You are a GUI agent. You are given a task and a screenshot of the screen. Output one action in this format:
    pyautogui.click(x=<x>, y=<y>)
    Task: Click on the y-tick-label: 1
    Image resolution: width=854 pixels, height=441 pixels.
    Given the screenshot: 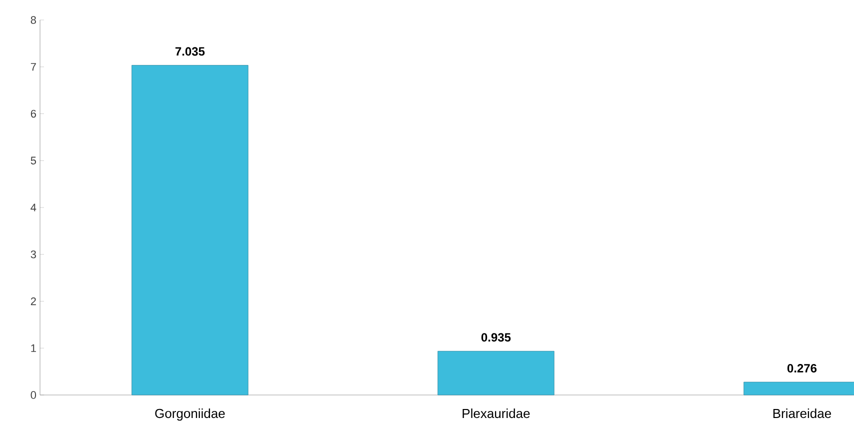 What is the action you would take?
    pyautogui.click(x=33, y=348)
    